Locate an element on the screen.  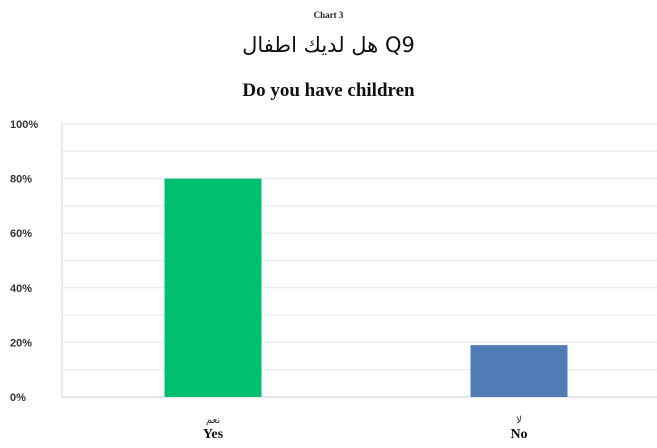
x-tick-label: No is located at coordinates (518, 434).